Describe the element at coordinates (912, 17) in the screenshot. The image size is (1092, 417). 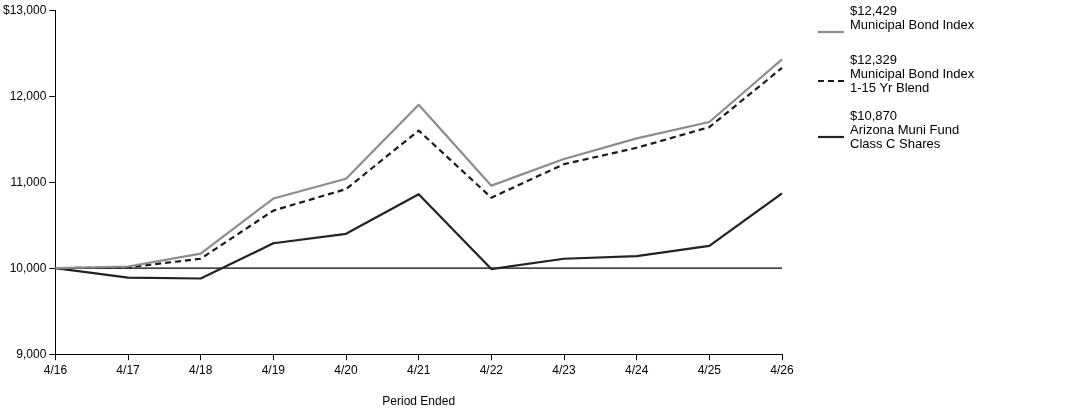
I see `text: $12,429 Municipal Bond Index` at that location.